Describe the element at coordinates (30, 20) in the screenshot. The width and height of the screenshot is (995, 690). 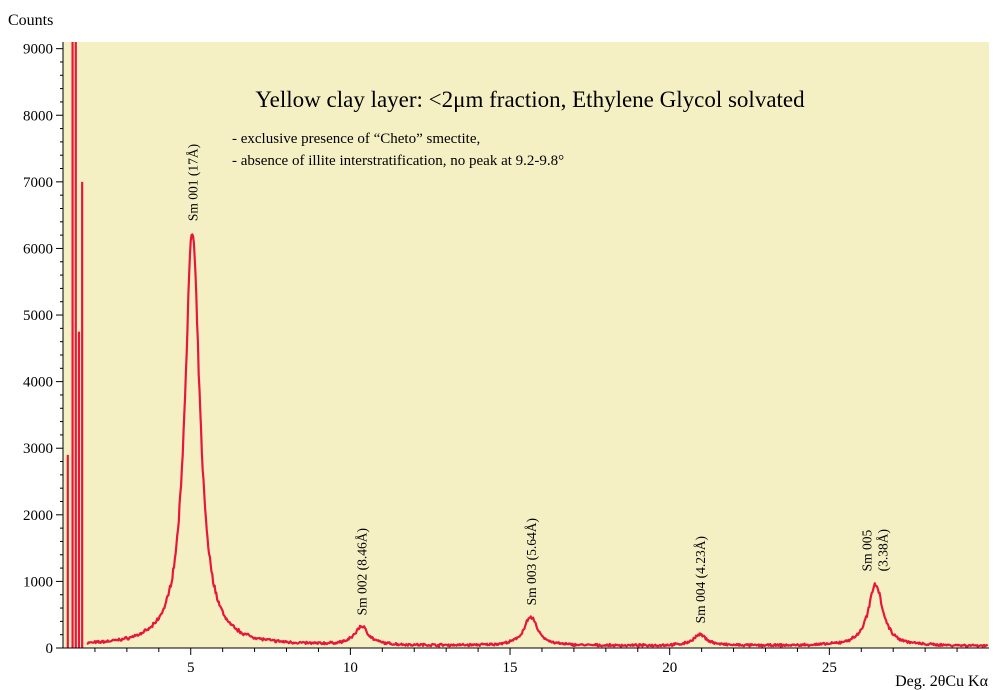
I see `y-axis-title: Counts` at that location.